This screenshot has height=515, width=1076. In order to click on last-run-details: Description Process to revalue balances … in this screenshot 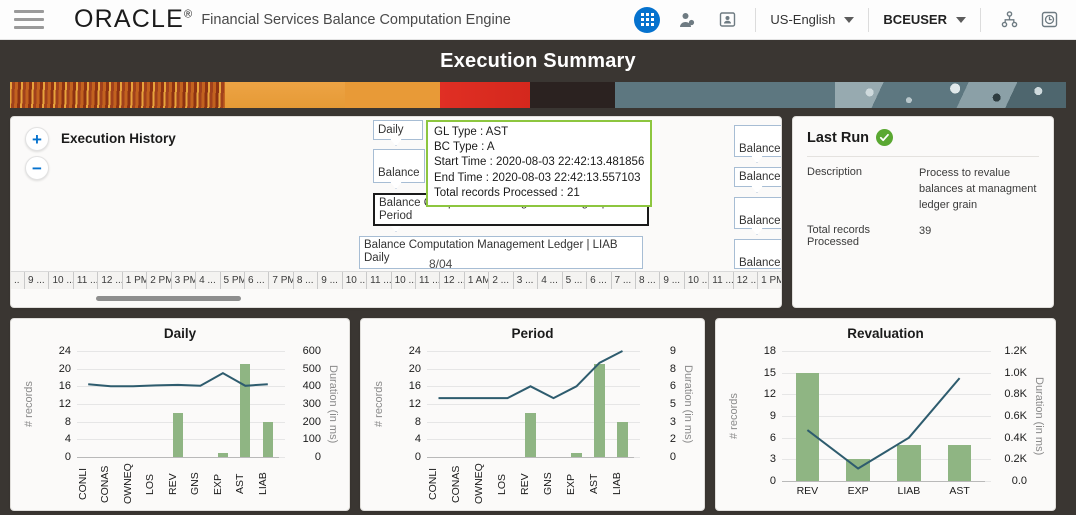, I will do `click(923, 207)`.